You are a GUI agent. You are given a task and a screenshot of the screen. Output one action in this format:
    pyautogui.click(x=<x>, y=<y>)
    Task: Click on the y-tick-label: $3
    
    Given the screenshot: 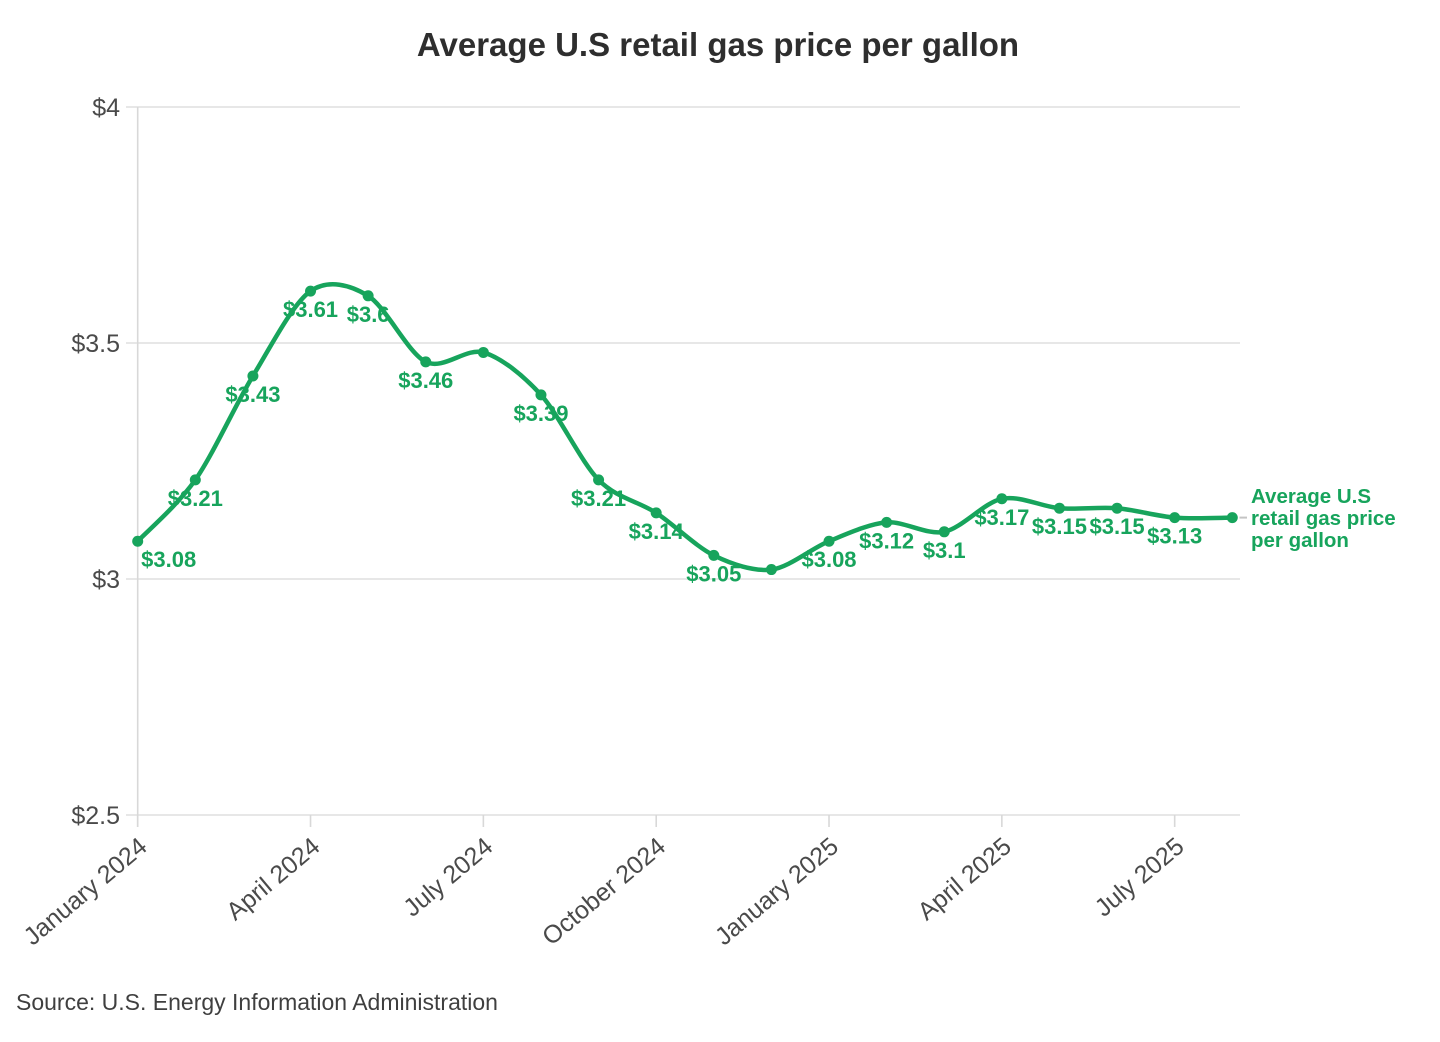 What is the action you would take?
    pyautogui.click(x=106, y=580)
    